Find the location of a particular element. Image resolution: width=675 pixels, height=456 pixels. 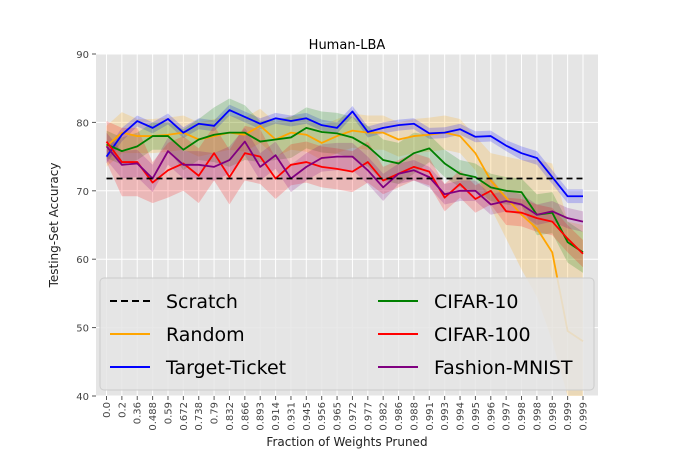

y-tick-label: 90 is located at coordinates (82, 55).